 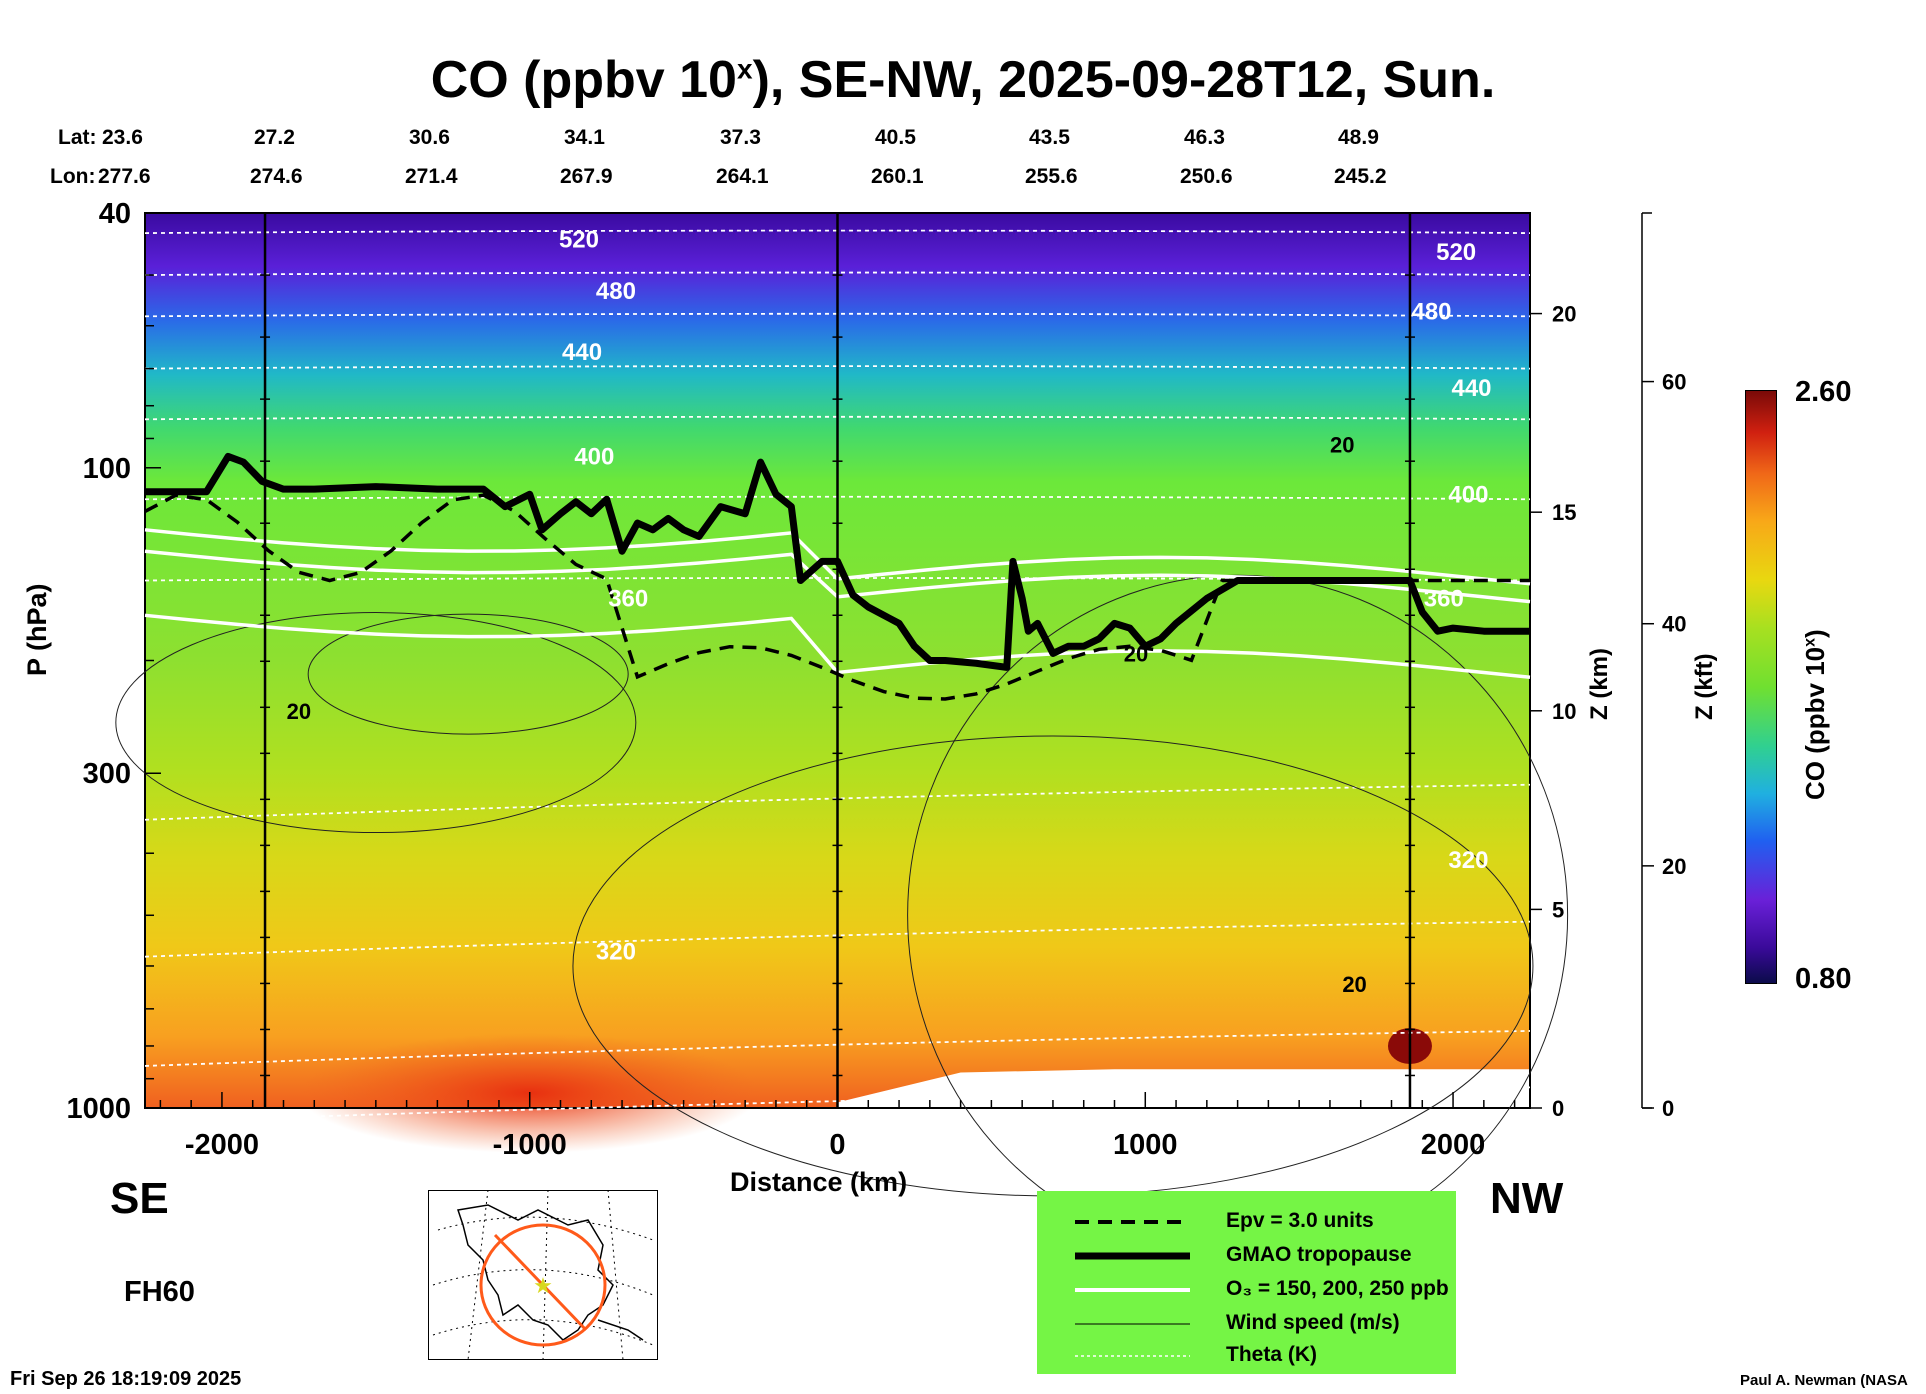 What do you see at coordinates (1704, 686) in the screenshot?
I see `z-kft-label: Z (kft)` at bounding box center [1704, 686].